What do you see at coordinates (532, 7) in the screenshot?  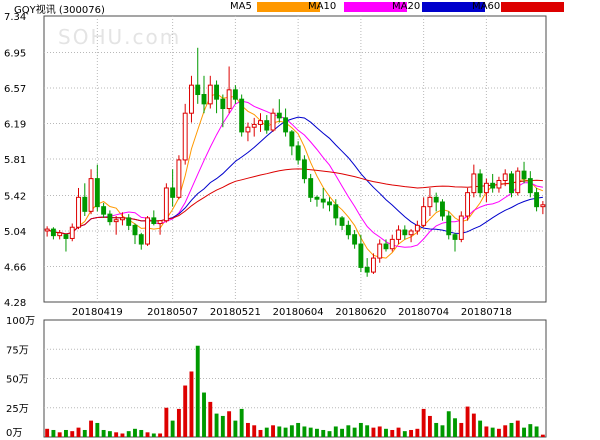 I see `legend-swatch-ma60` at bounding box center [532, 7].